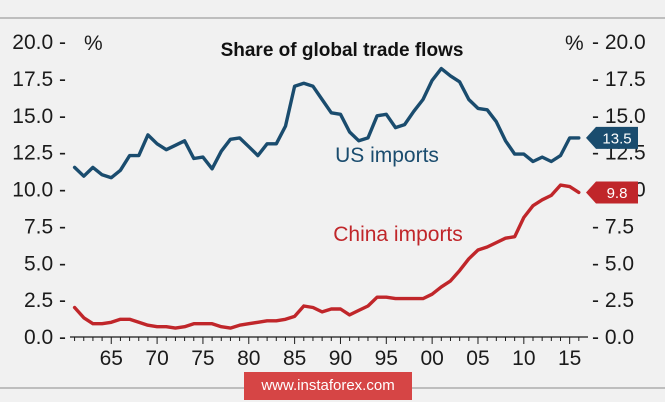  What do you see at coordinates (387, 155) in the screenshot?
I see `series-label-us-imports: US imports` at bounding box center [387, 155].